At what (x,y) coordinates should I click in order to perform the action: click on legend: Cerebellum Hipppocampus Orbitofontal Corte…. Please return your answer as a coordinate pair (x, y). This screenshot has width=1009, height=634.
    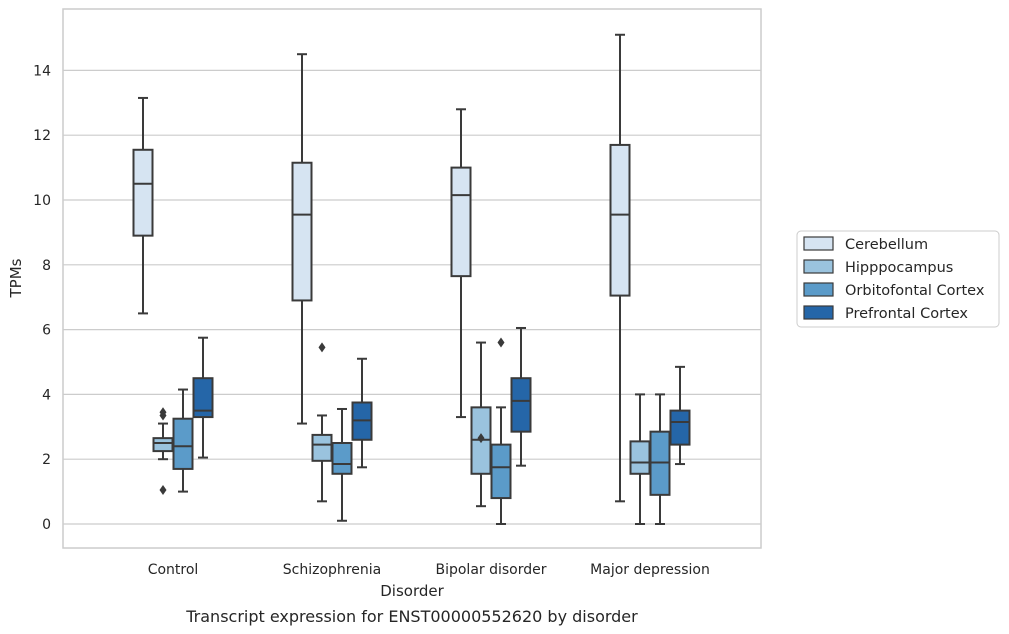
    Looking at the image, I should click on (898, 279).